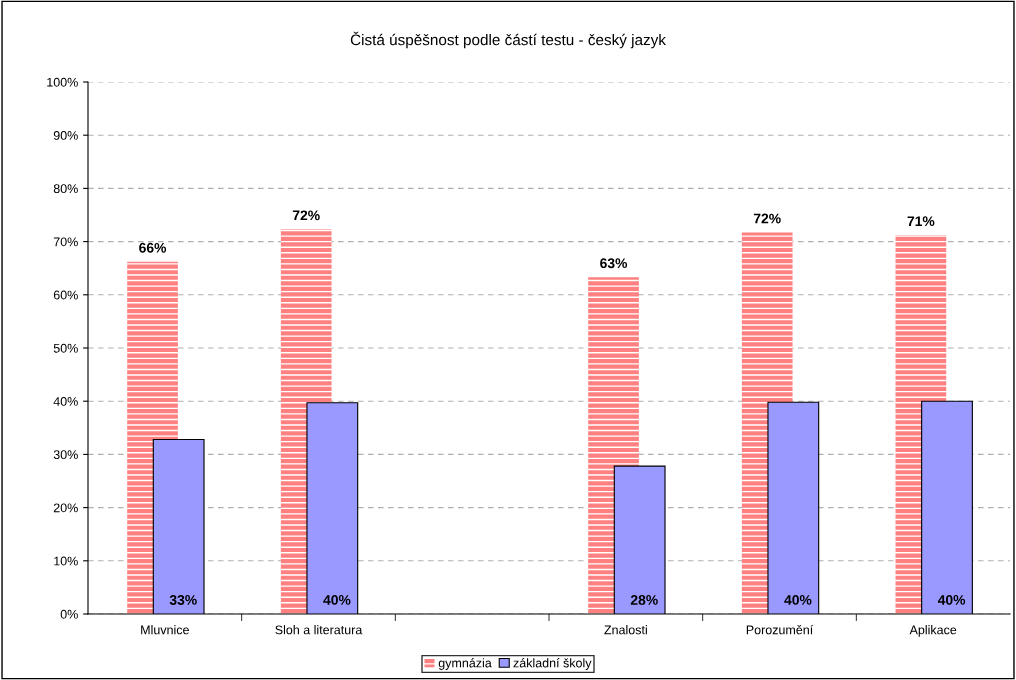 This screenshot has height=680, width=1016. What do you see at coordinates (465, 664) in the screenshot?
I see `legend-label: gymnázia` at bounding box center [465, 664].